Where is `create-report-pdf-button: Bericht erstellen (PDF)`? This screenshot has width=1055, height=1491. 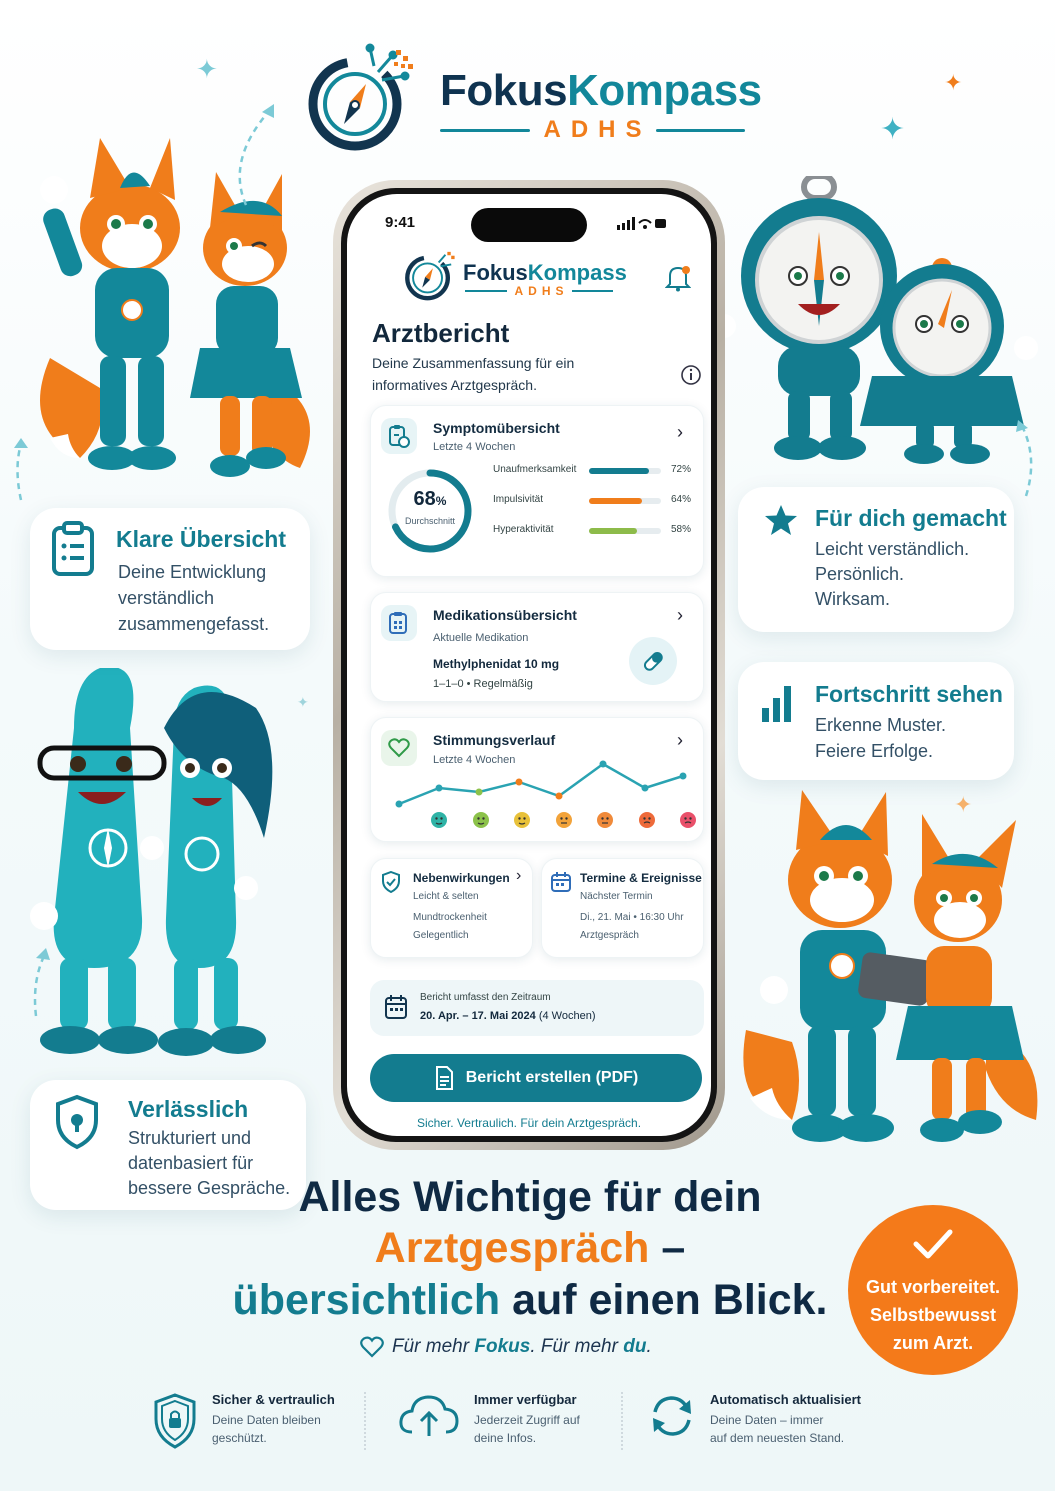 create-report-pdf-button: Bericht erstellen (PDF) is located at coordinates (536, 1078).